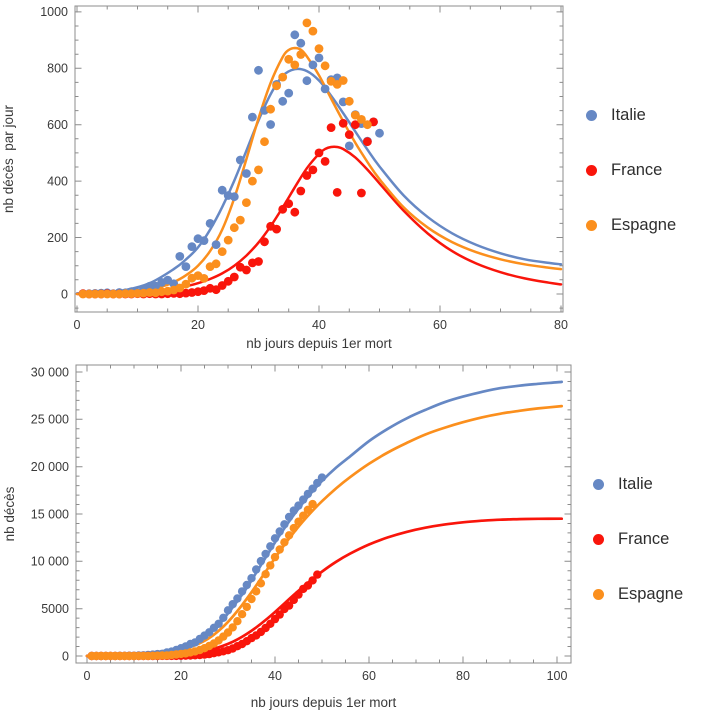 This screenshot has width=706, height=718. Describe the element at coordinates (557, 676) in the screenshot. I see `x-tick-label: 100` at that location.